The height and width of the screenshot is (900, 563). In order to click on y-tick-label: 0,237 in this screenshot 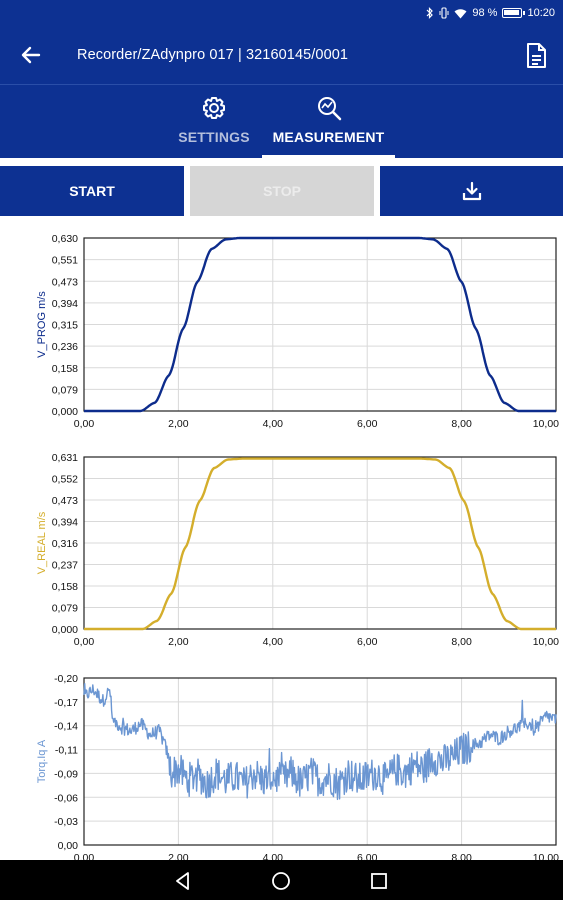, I will do `click(65, 566)`.